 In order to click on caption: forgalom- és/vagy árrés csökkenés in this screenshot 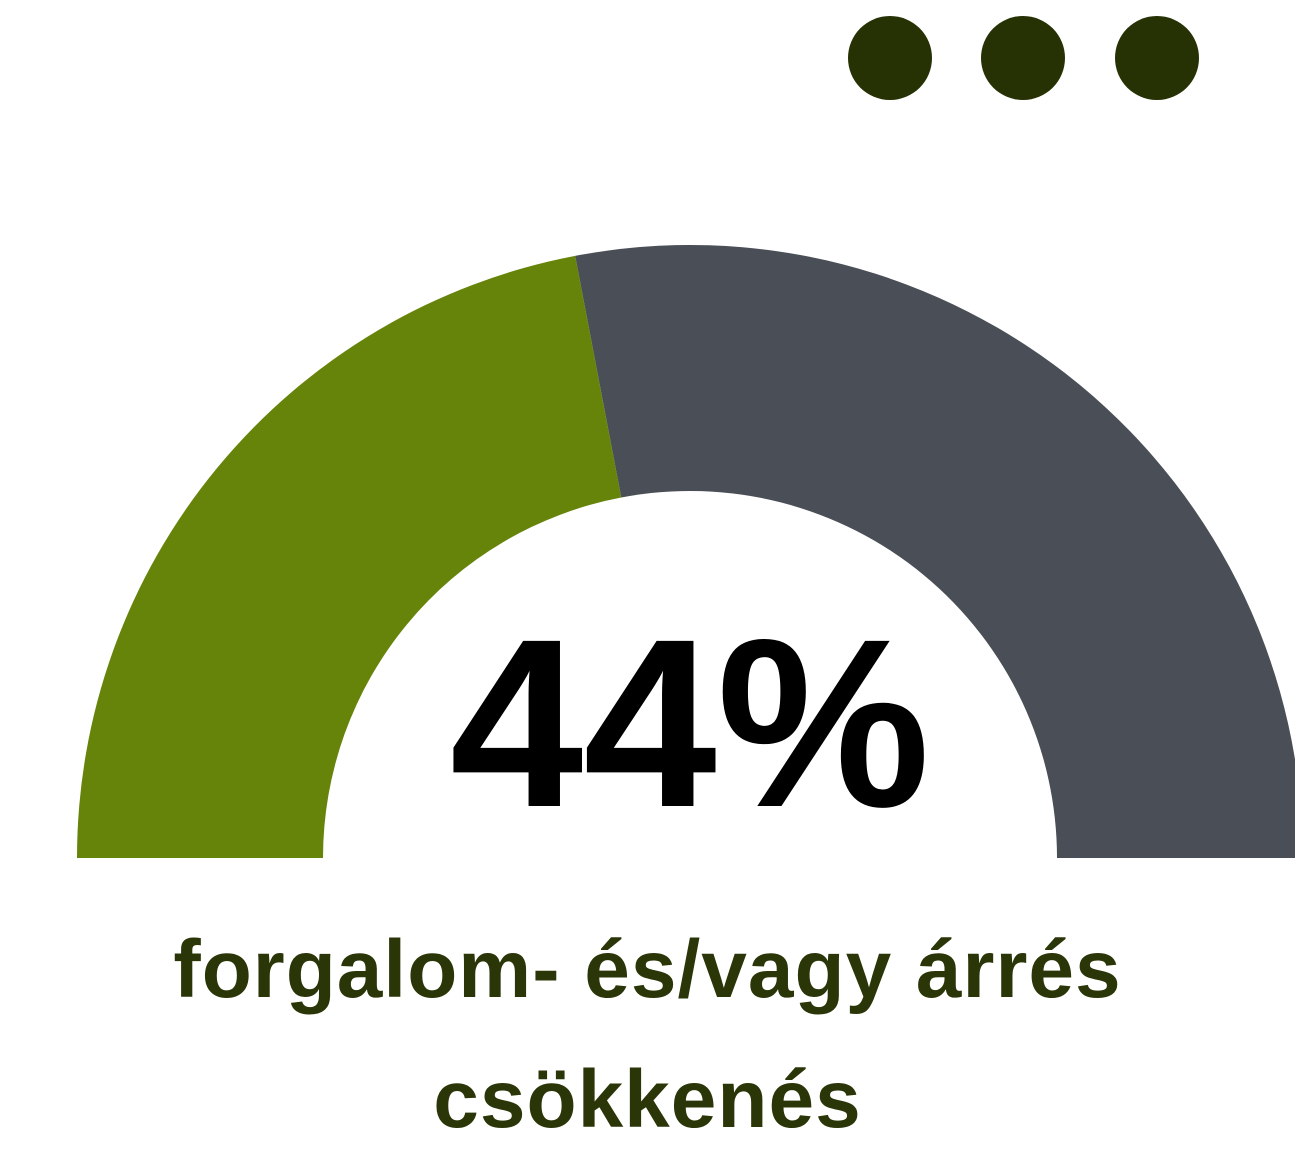, I will do `click(647, 1034)`.